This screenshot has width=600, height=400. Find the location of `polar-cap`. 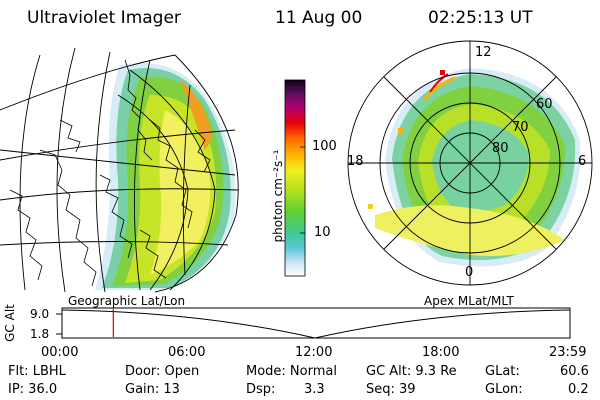

polar-cap is located at coordinates (481, 166).